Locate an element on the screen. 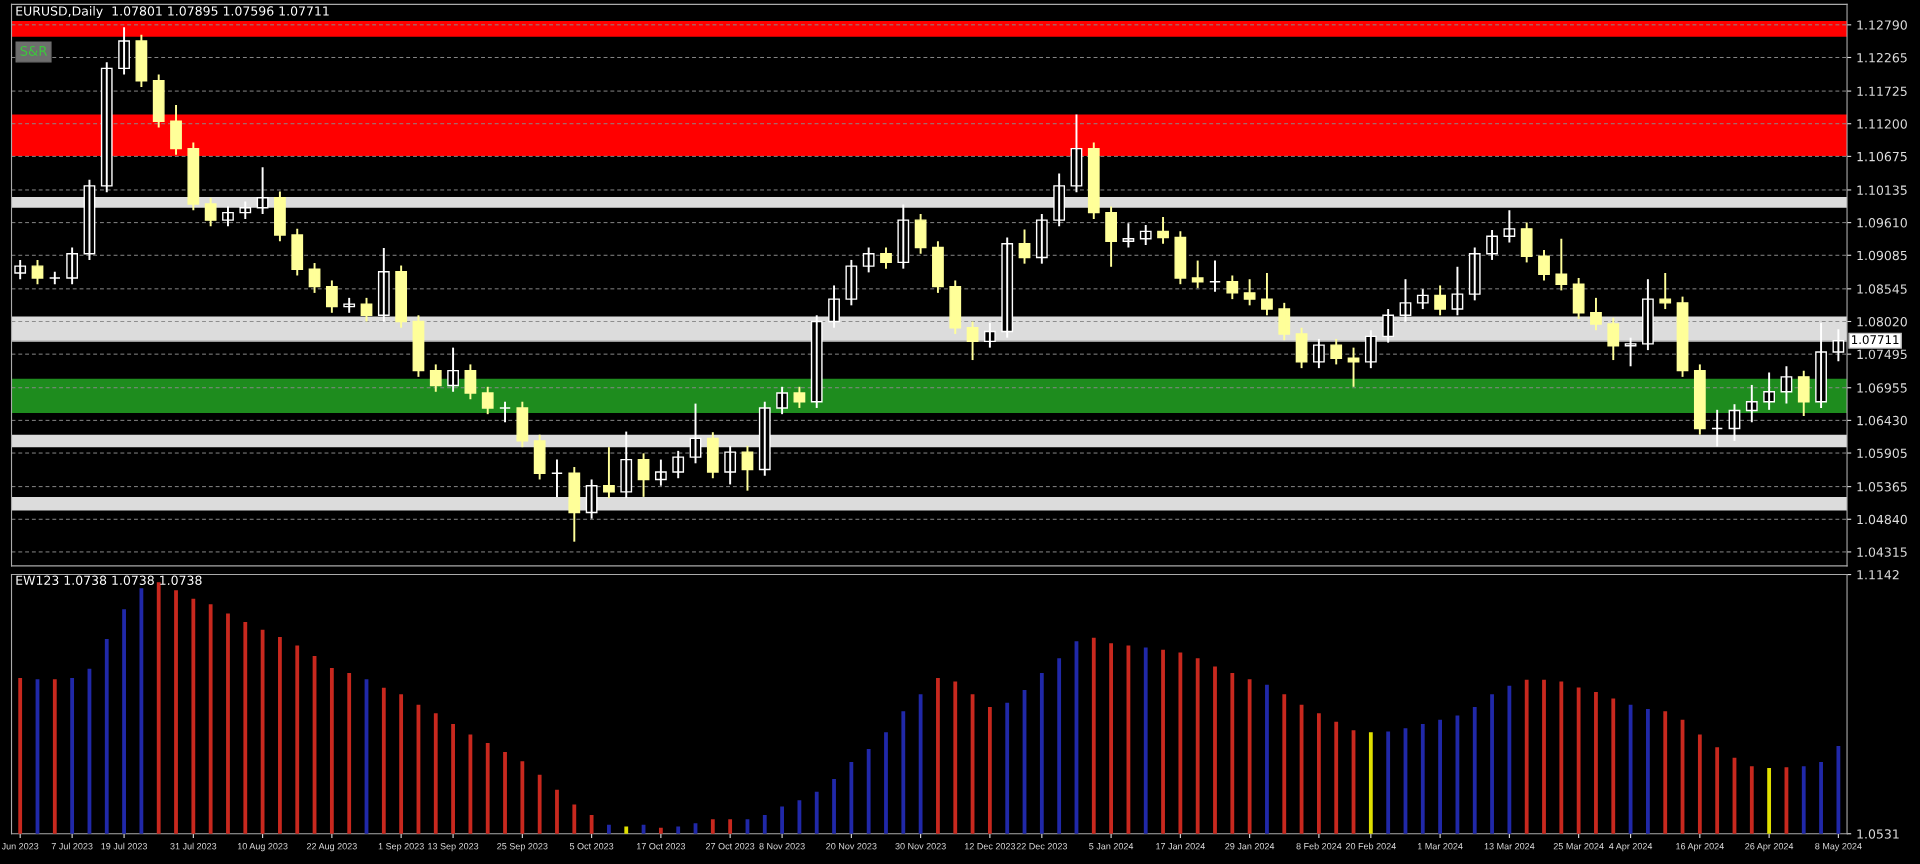 This screenshot has height=864, width=1920. y-tick-label: 1.10675 is located at coordinates (1882, 156).